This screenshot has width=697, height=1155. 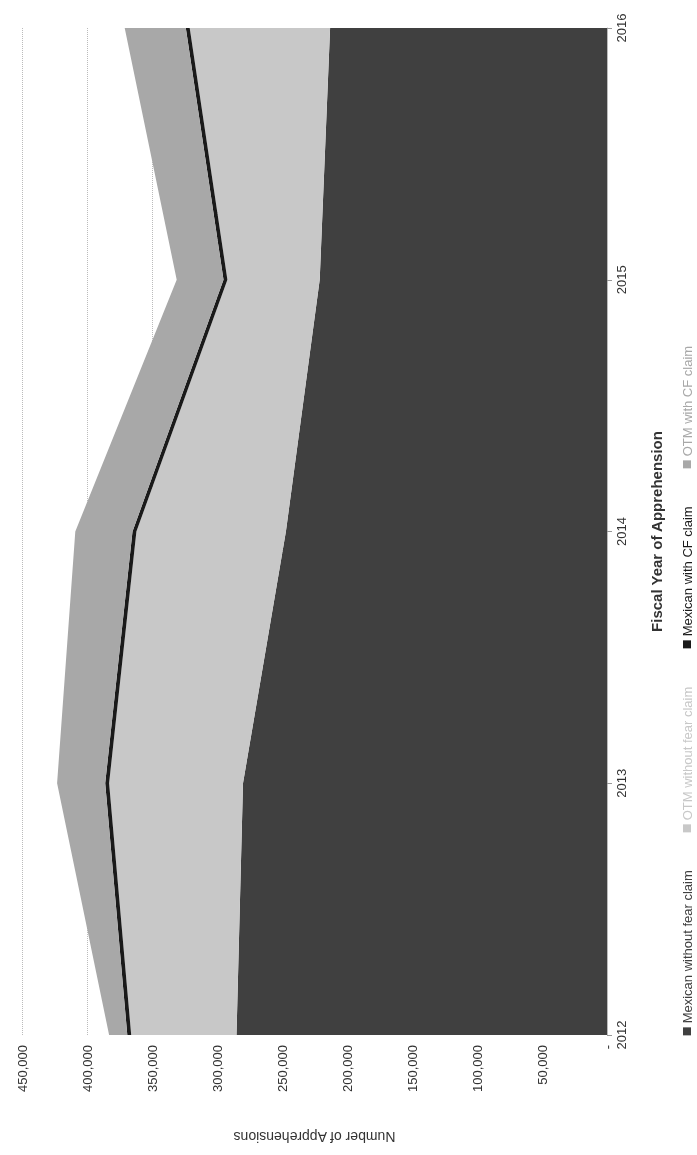 I want to click on y-tick-label: 2013, so click(x=621, y=783).